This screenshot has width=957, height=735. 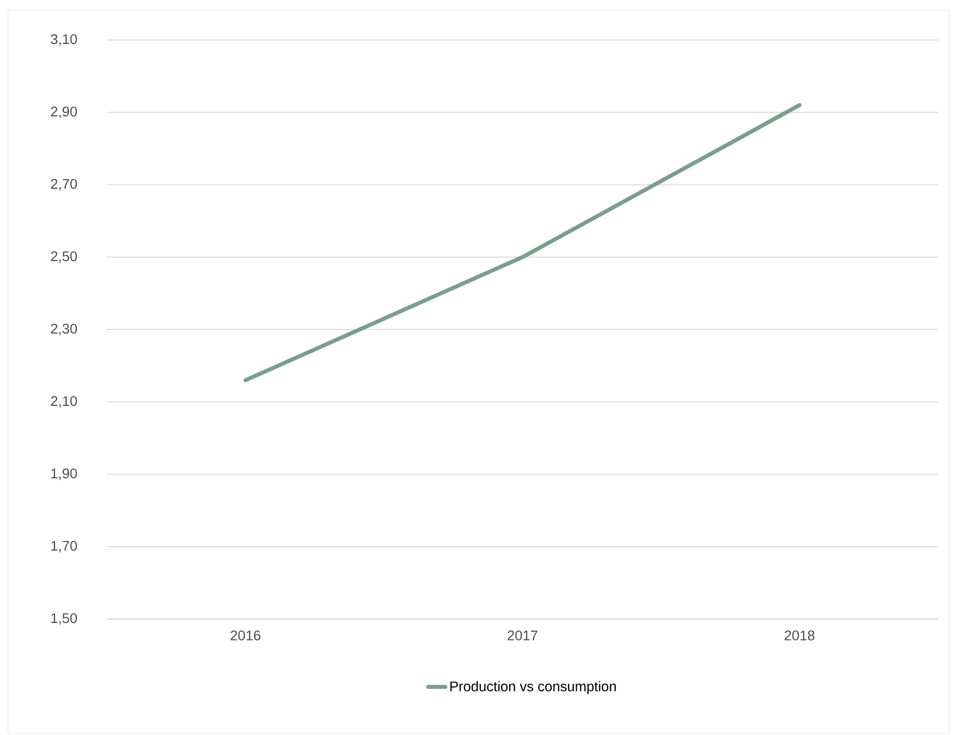 What do you see at coordinates (533, 687) in the screenshot?
I see `legend-label: Production vs consumption` at bounding box center [533, 687].